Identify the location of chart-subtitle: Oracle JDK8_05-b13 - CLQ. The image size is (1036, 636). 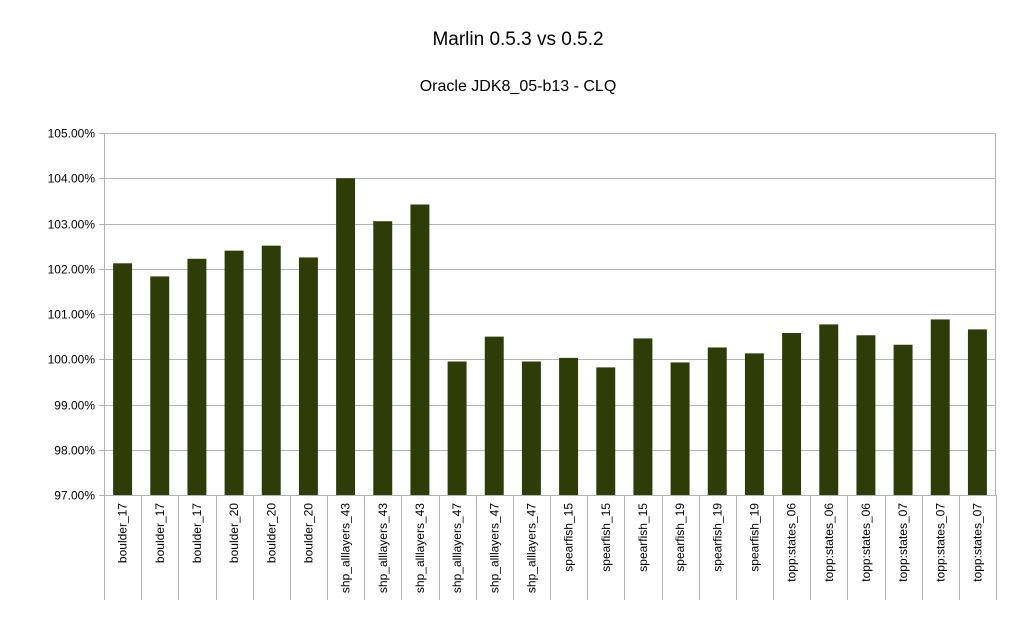
(518, 86).